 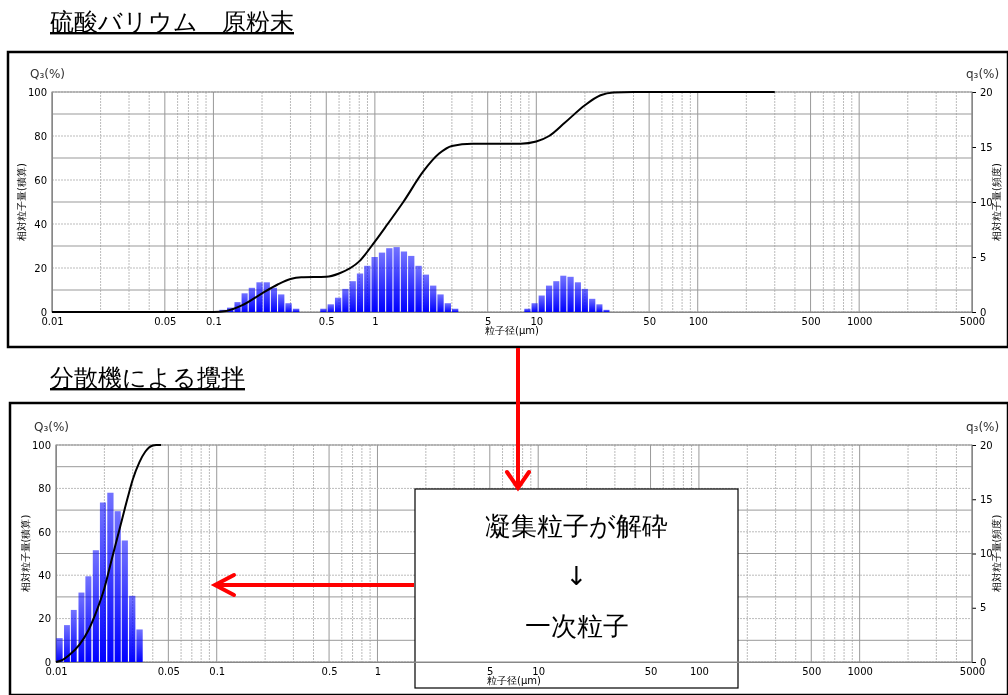 What do you see at coordinates (576, 526) in the screenshot?
I see `annotation: 凝集粒子が解砕` at bounding box center [576, 526].